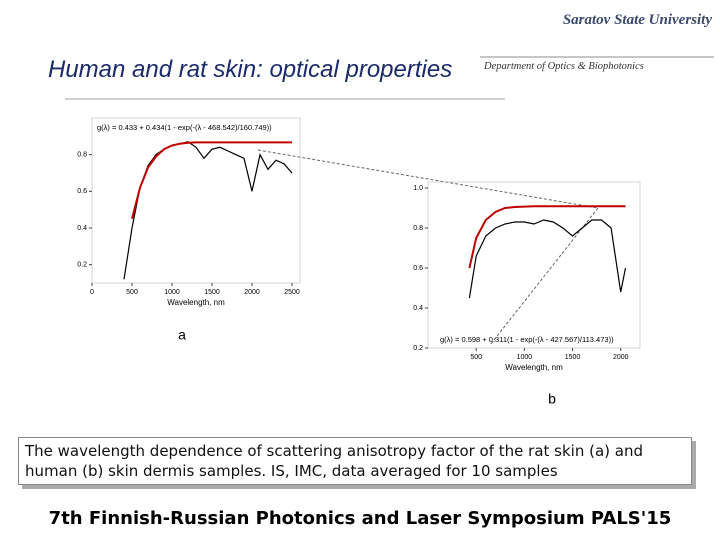 This screenshot has width=720, height=540. Describe the element at coordinates (92, 292) in the screenshot. I see `x-tick-label: 0` at that location.